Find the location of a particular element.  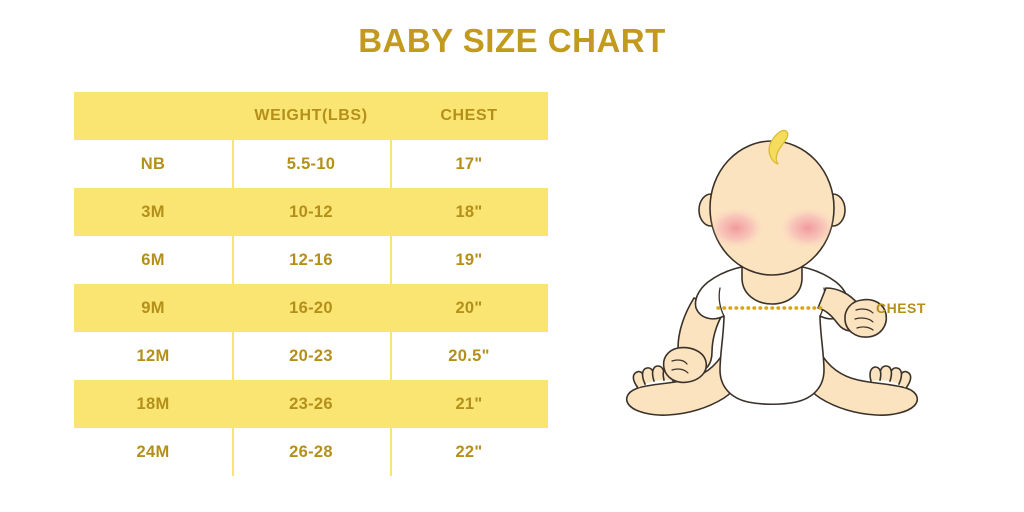

table-row: 18M 23-26 21" is located at coordinates (311, 404).